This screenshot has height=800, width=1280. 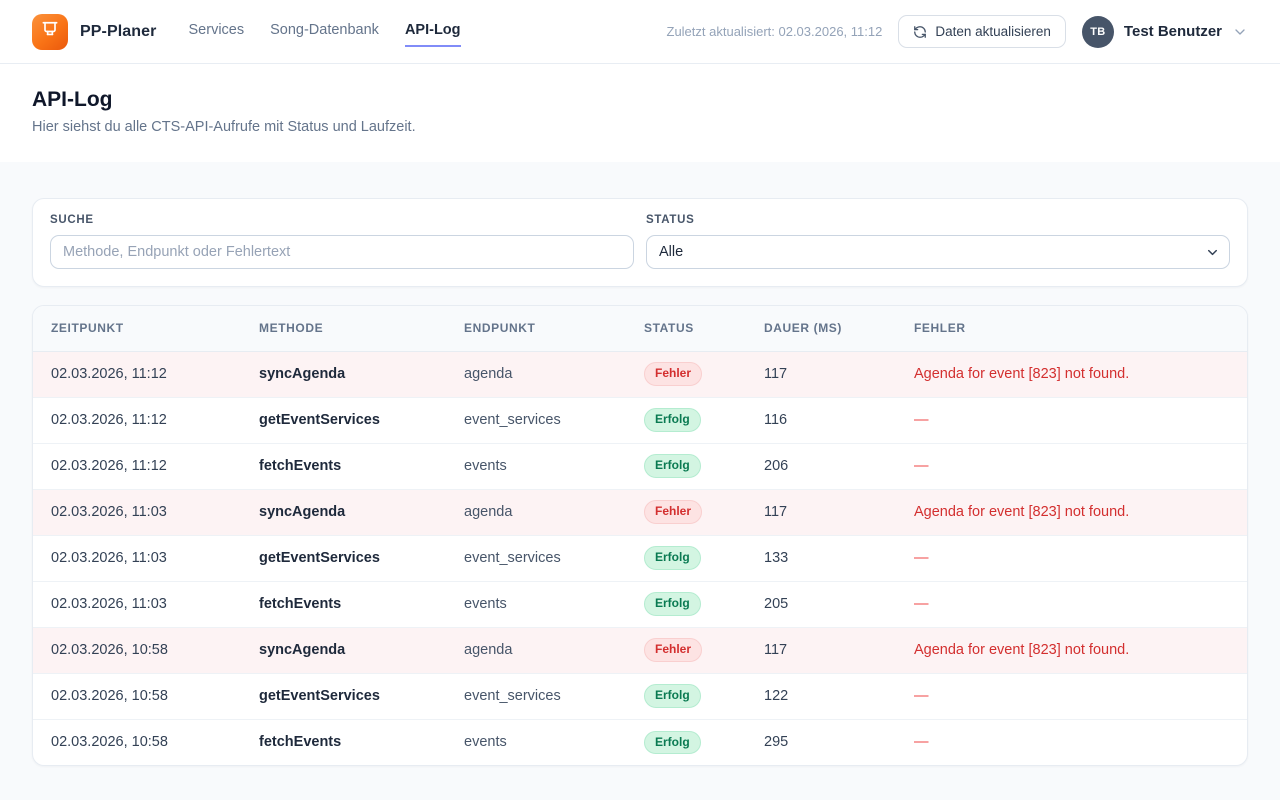 I want to click on status-select: Alle, so click(x=938, y=252).